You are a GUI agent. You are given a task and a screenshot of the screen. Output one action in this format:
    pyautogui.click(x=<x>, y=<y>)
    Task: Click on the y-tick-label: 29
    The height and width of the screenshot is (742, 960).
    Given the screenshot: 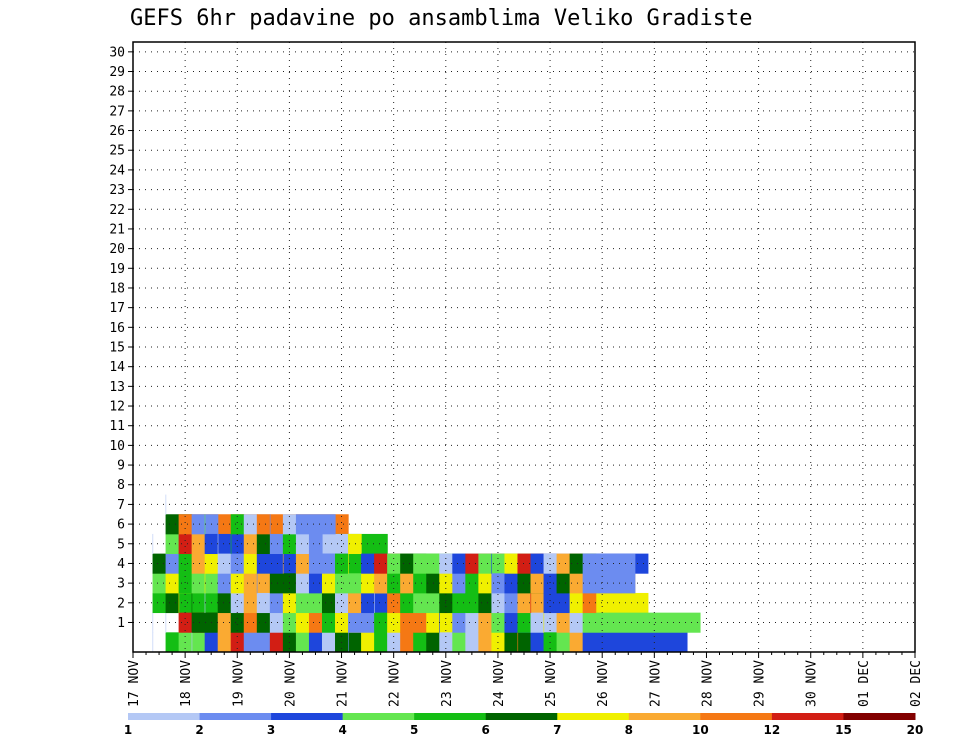 What is the action you would take?
    pyautogui.click(x=117, y=72)
    